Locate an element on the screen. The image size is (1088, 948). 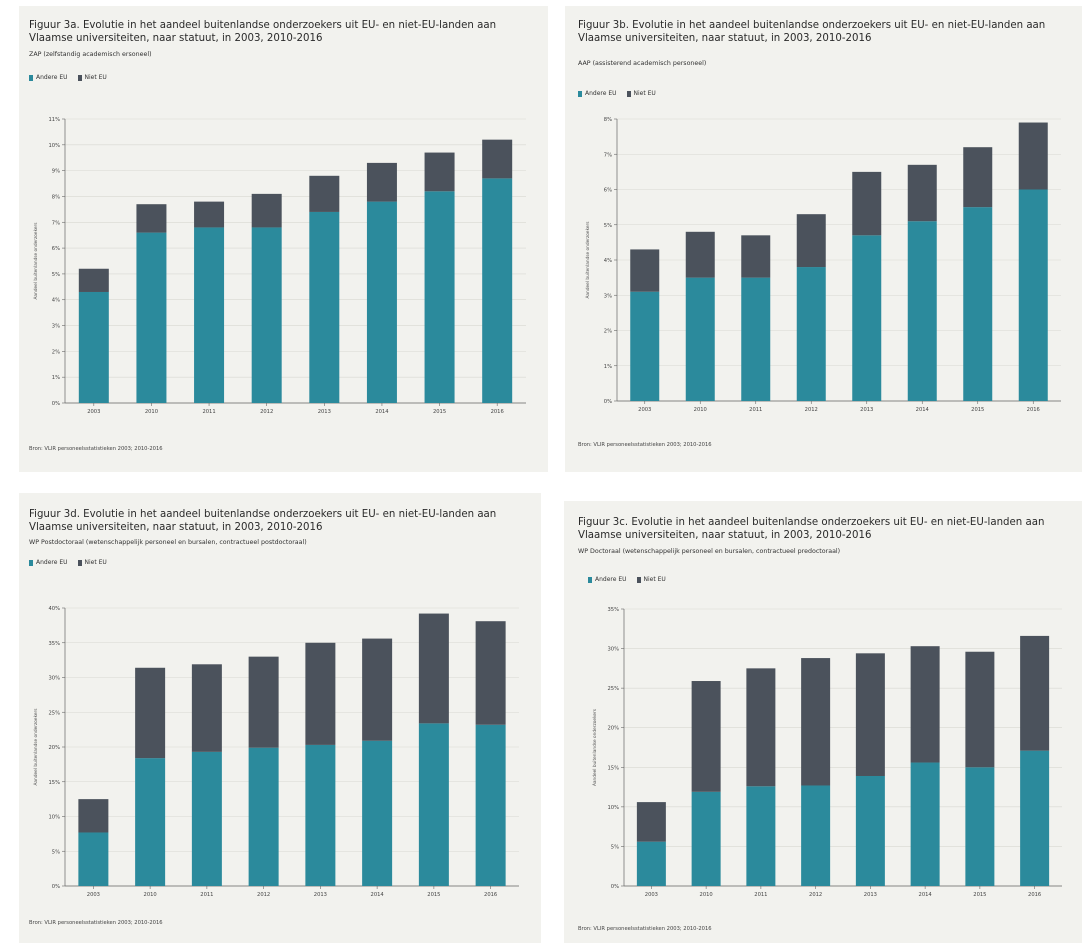
y-tick-label: 2% is located at coordinates (56, 352).